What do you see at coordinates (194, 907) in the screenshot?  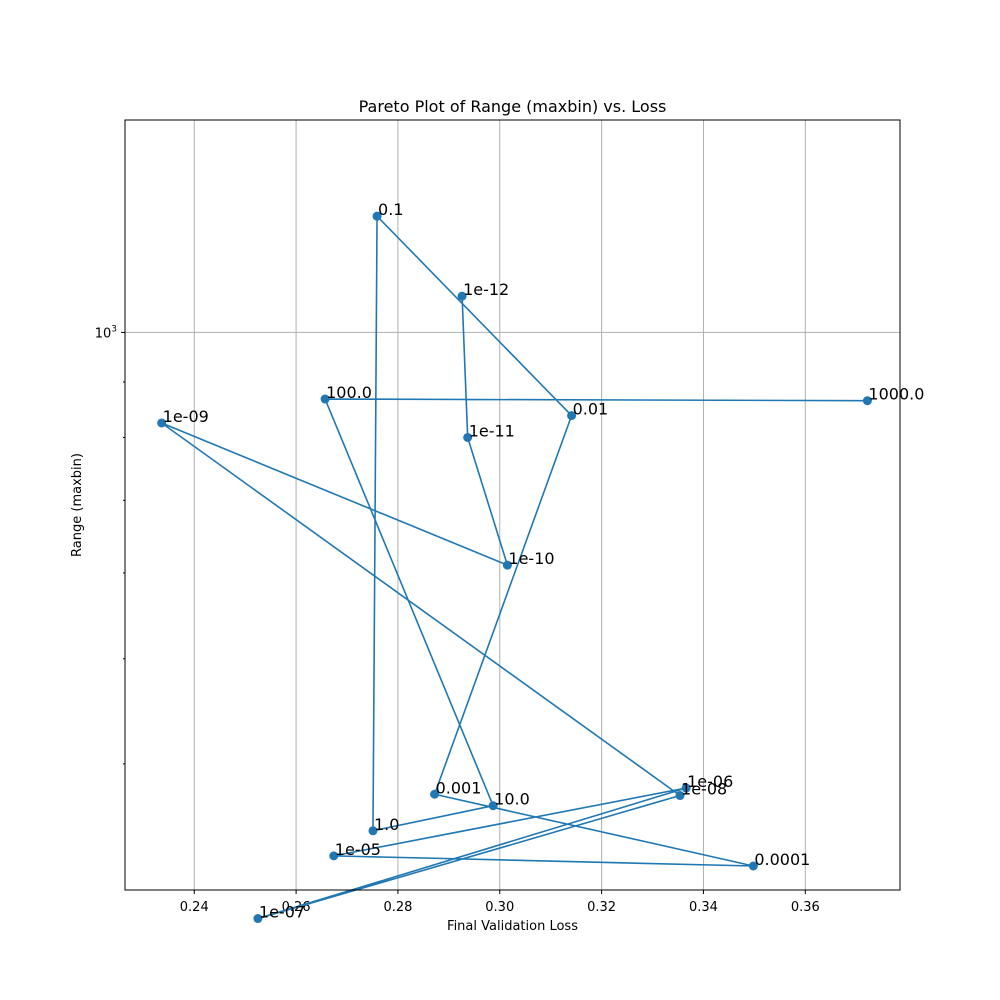 I see `x-tick-label: 0.24` at bounding box center [194, 907].